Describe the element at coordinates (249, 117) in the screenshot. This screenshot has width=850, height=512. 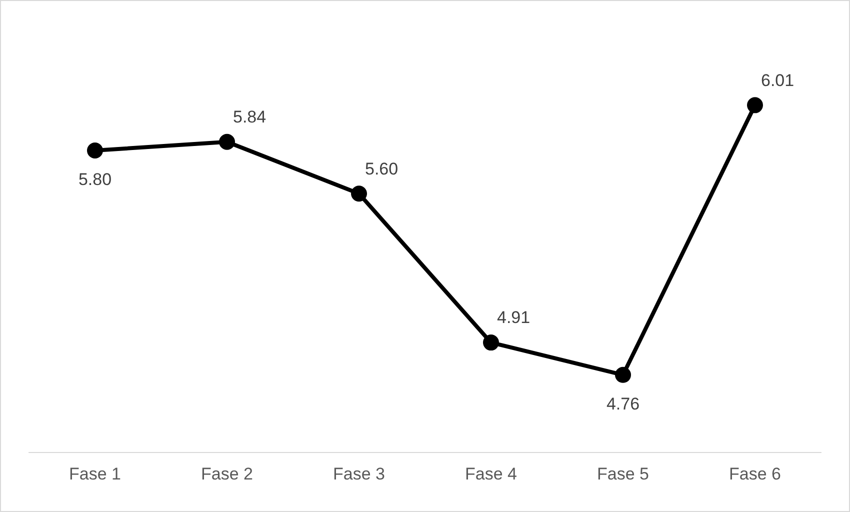
I see `data-label: 5.84` at that location.